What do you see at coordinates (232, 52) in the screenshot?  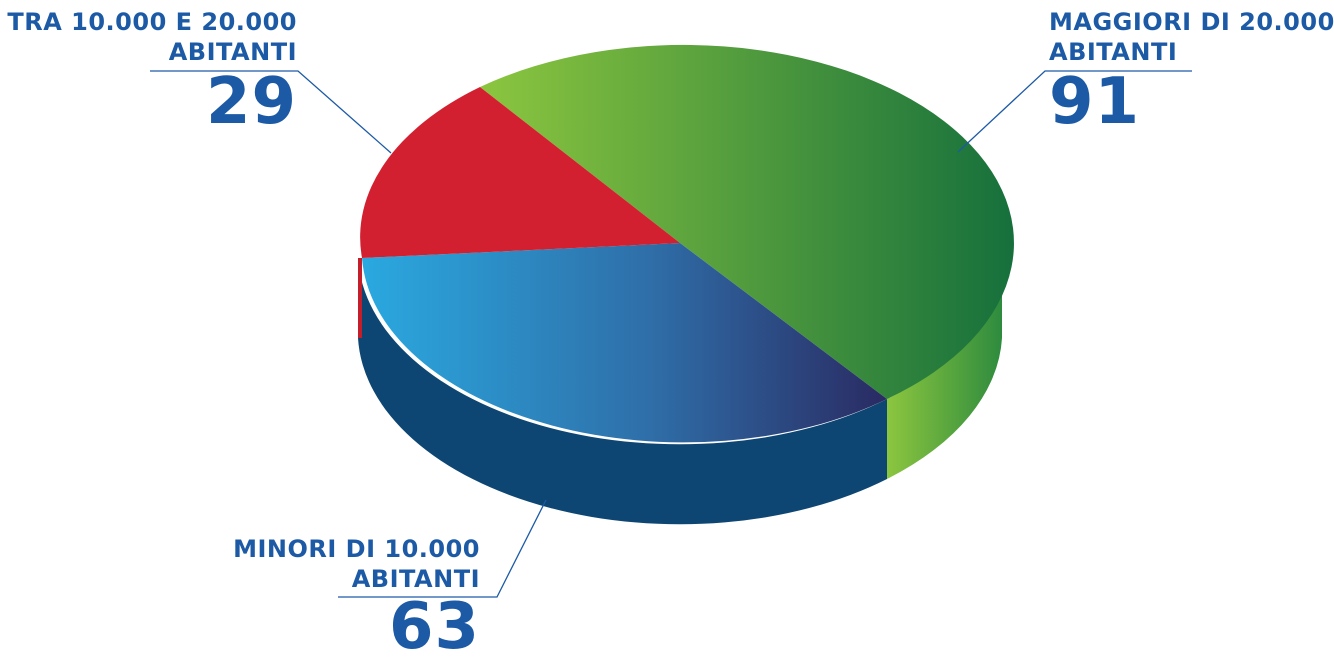 I see `label-between-line2: ABITANTI` at bounding box center [232, 52].